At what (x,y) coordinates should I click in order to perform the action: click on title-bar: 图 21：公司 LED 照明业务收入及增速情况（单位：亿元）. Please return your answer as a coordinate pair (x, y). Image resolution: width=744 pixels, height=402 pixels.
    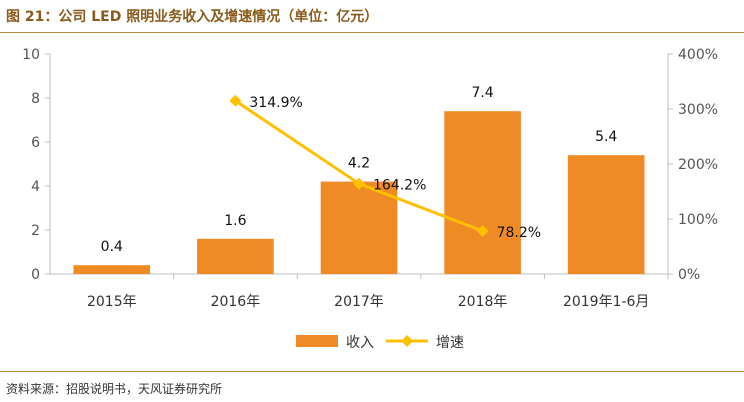
    Looking at the image, I should click on (372, 16).